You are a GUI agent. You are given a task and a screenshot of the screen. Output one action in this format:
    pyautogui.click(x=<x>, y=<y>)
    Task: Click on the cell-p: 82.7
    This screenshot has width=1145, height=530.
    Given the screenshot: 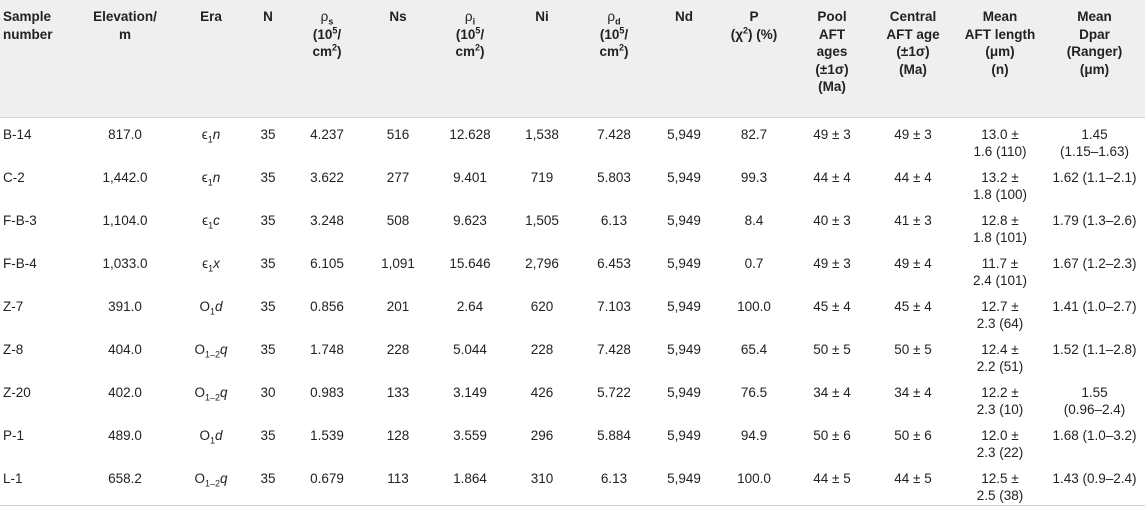 What is the action you would take?
    pyautogui.click(x=754, y=134)
    